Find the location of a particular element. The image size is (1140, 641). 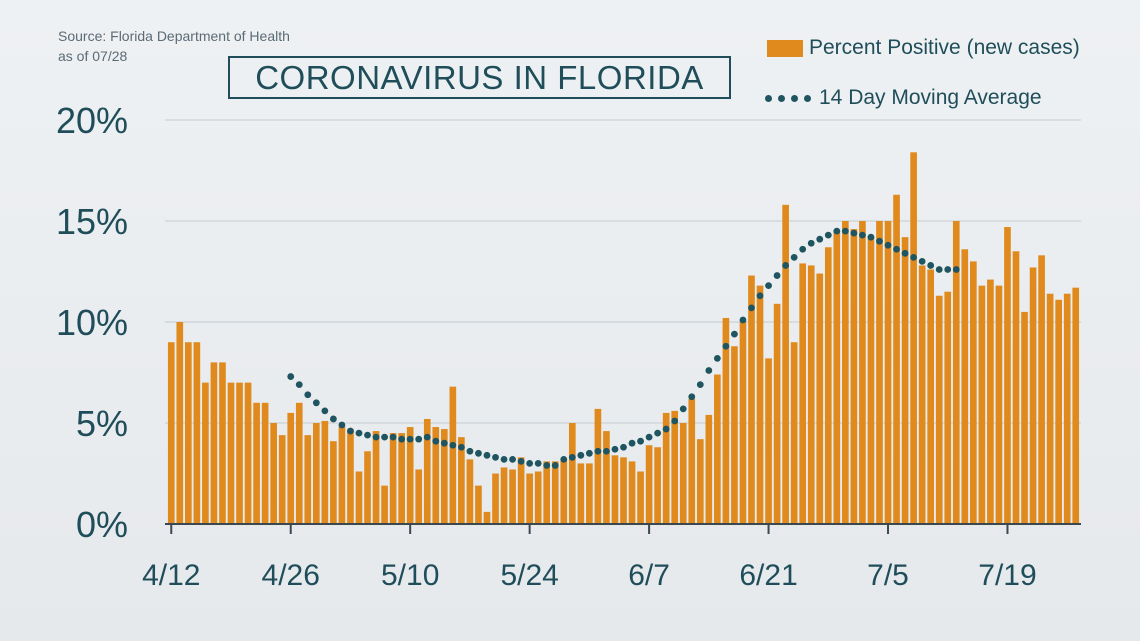

y-tick-label: 15% is located at coordinates (92, 221).